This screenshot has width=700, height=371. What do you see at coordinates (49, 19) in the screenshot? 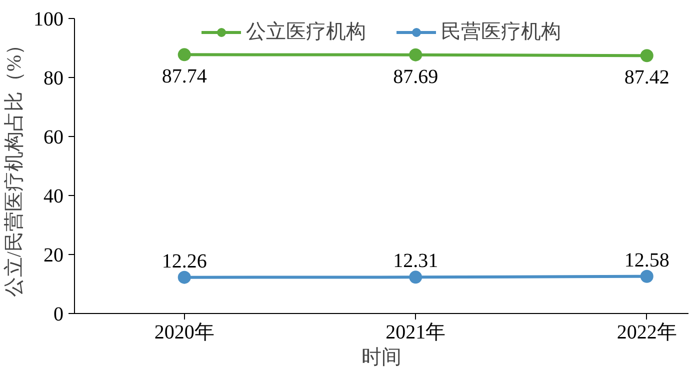
I see `y-tick-label: 100` at bounding box center [49, 19].